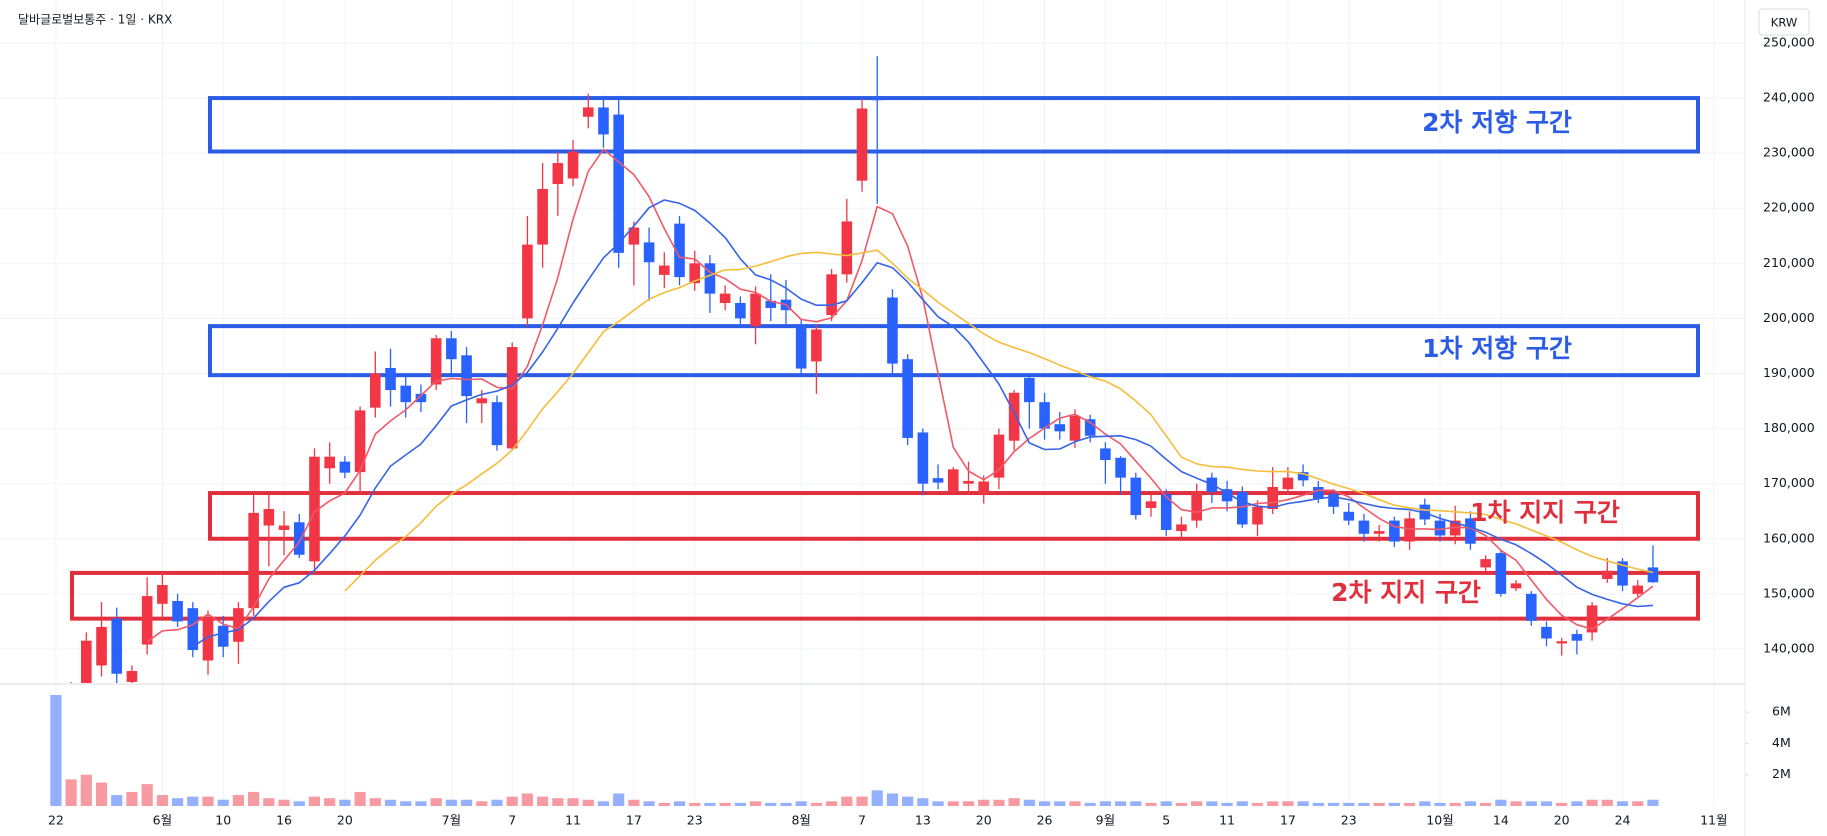 Image resolution: width=1827 pixels, height=836 pixels. I want to click on currency-box, so click(1784, 22).